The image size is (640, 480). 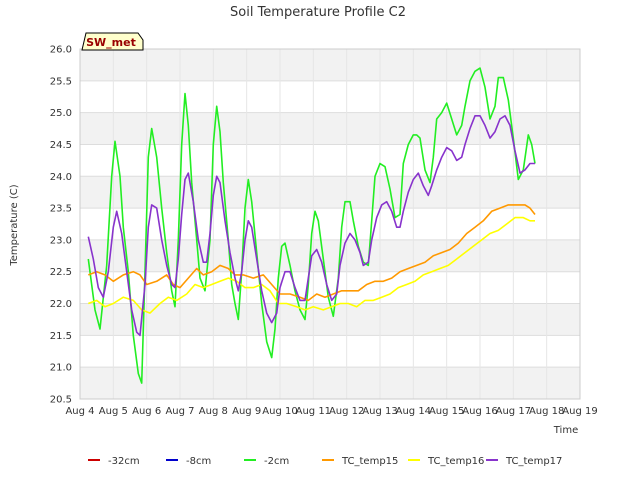 I want to click on x-tick-label: Aug 4, so click(x=79, y=411).